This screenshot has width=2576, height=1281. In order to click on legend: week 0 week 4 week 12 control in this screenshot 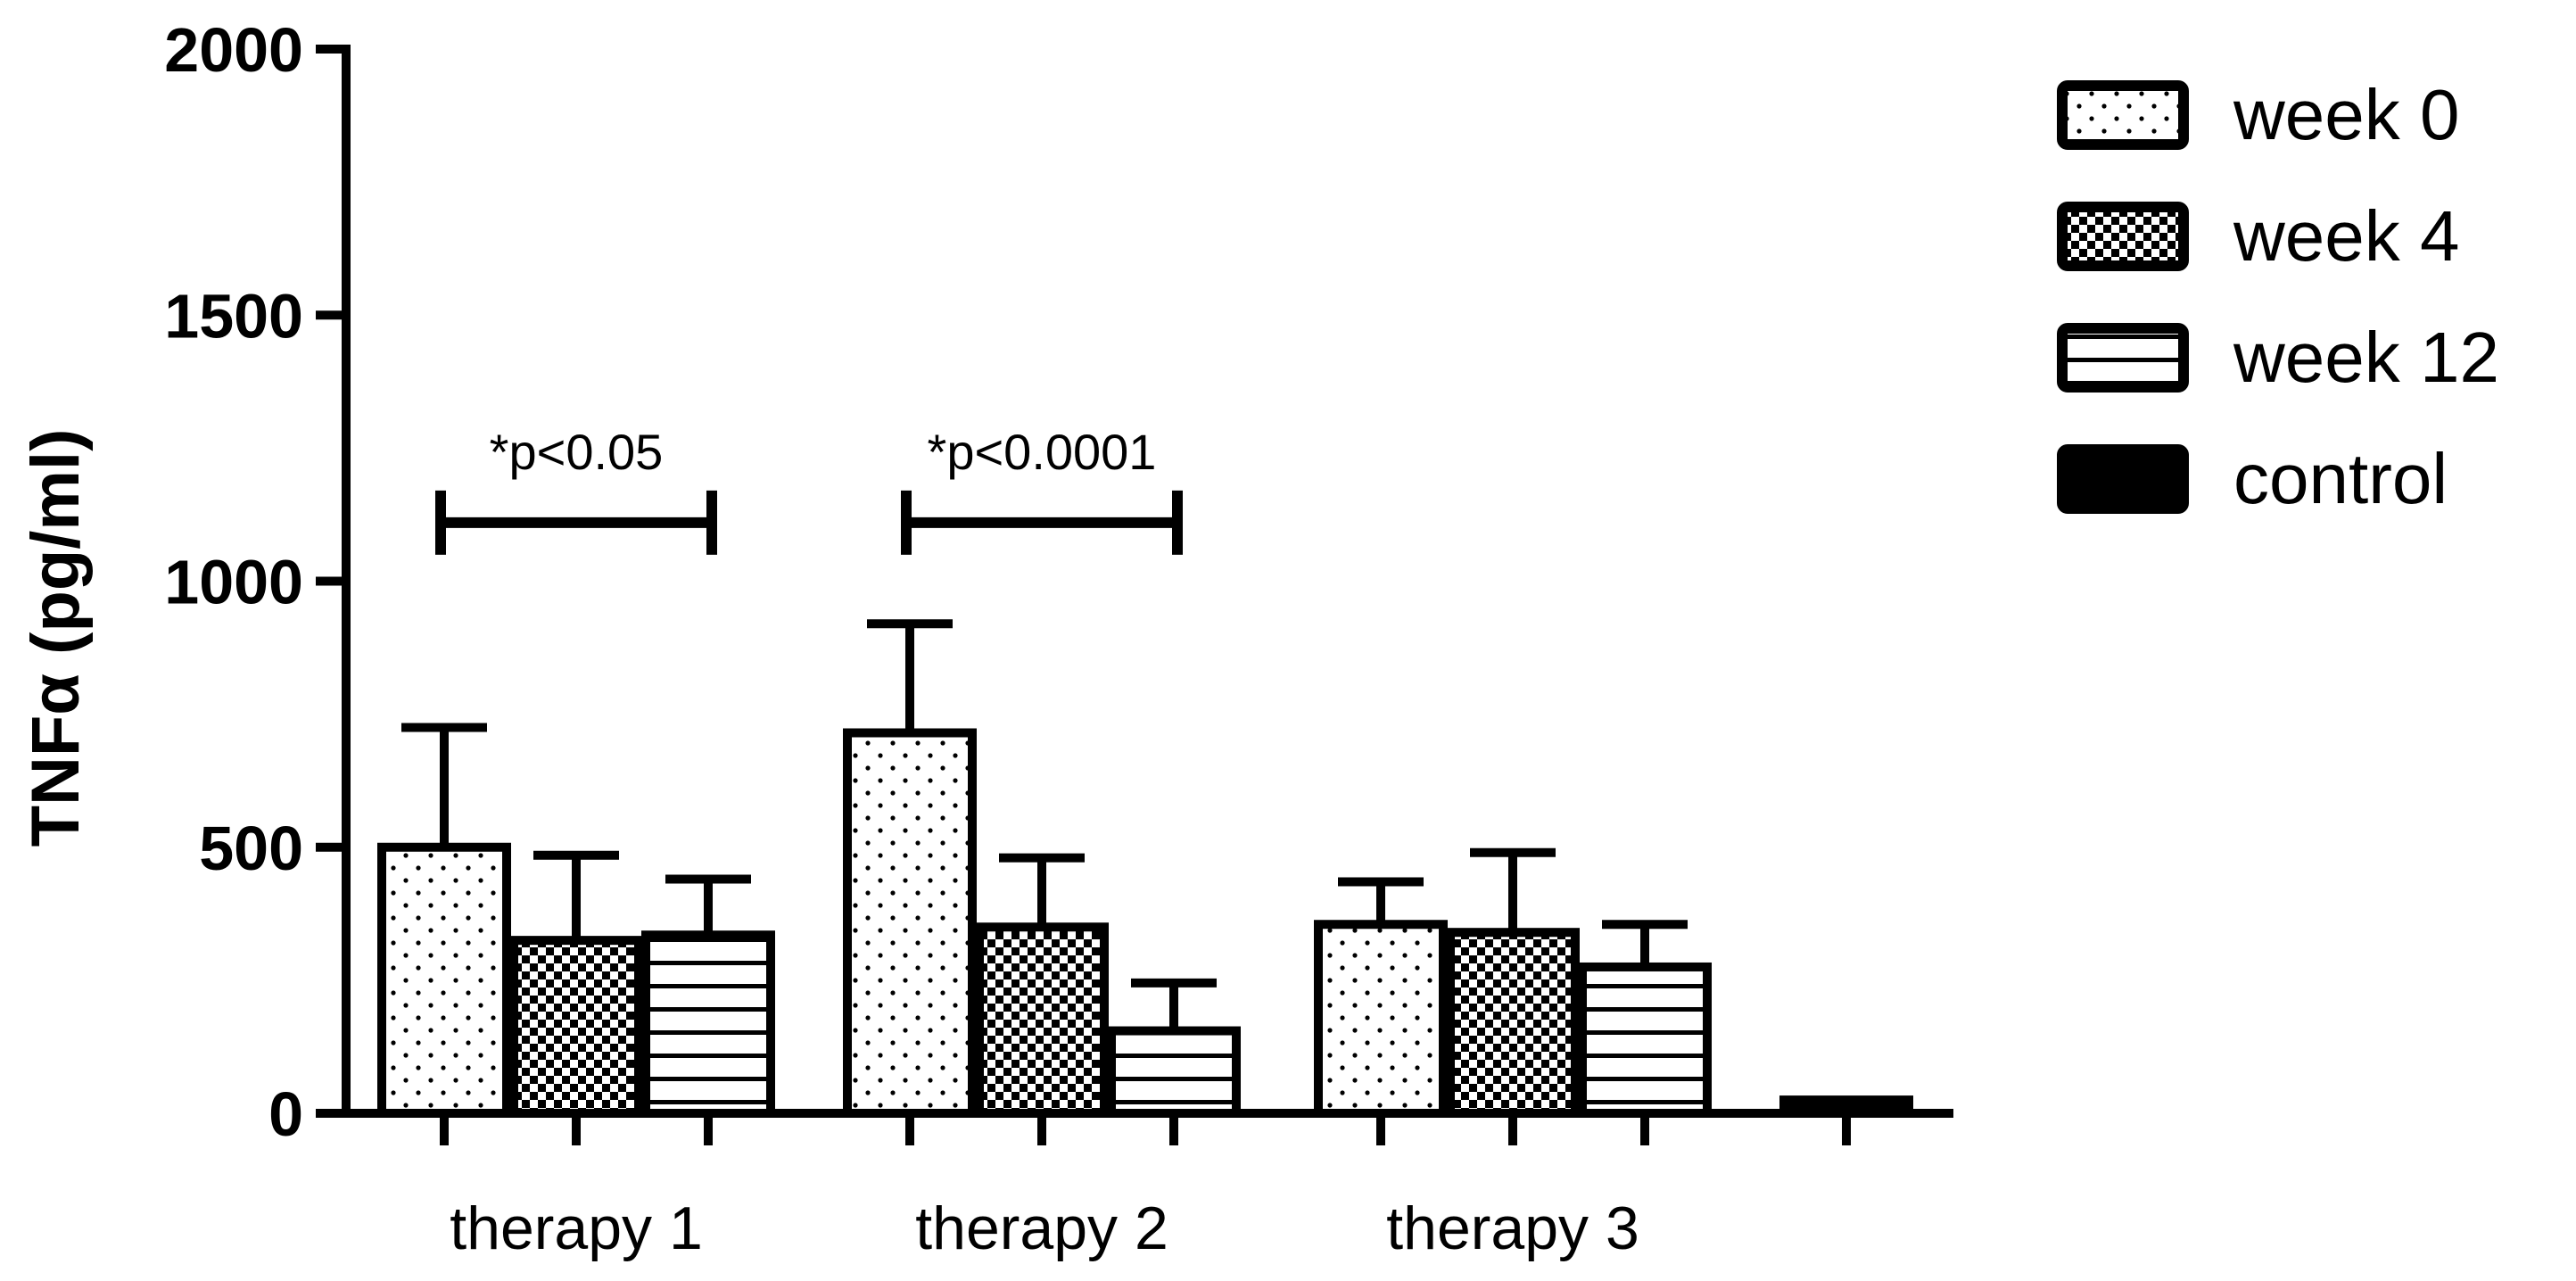, I will do `click(2278, 296)`.